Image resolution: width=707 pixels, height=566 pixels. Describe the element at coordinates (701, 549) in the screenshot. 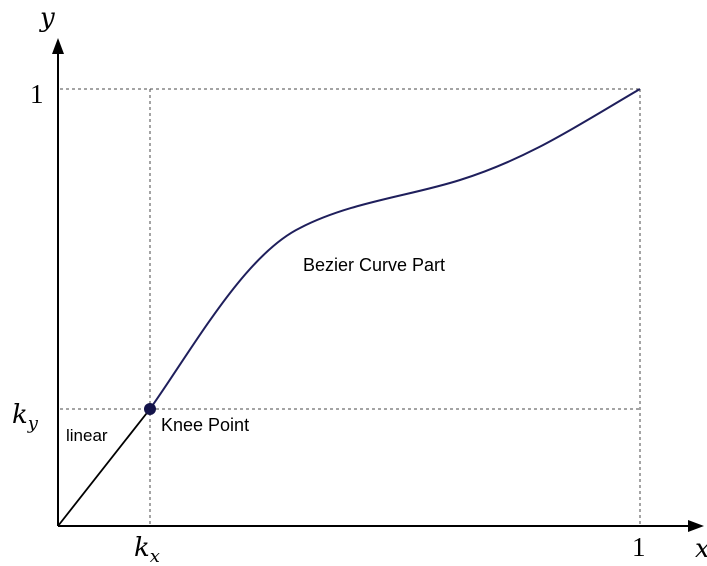

I see `x-axis-label: x` at that location.